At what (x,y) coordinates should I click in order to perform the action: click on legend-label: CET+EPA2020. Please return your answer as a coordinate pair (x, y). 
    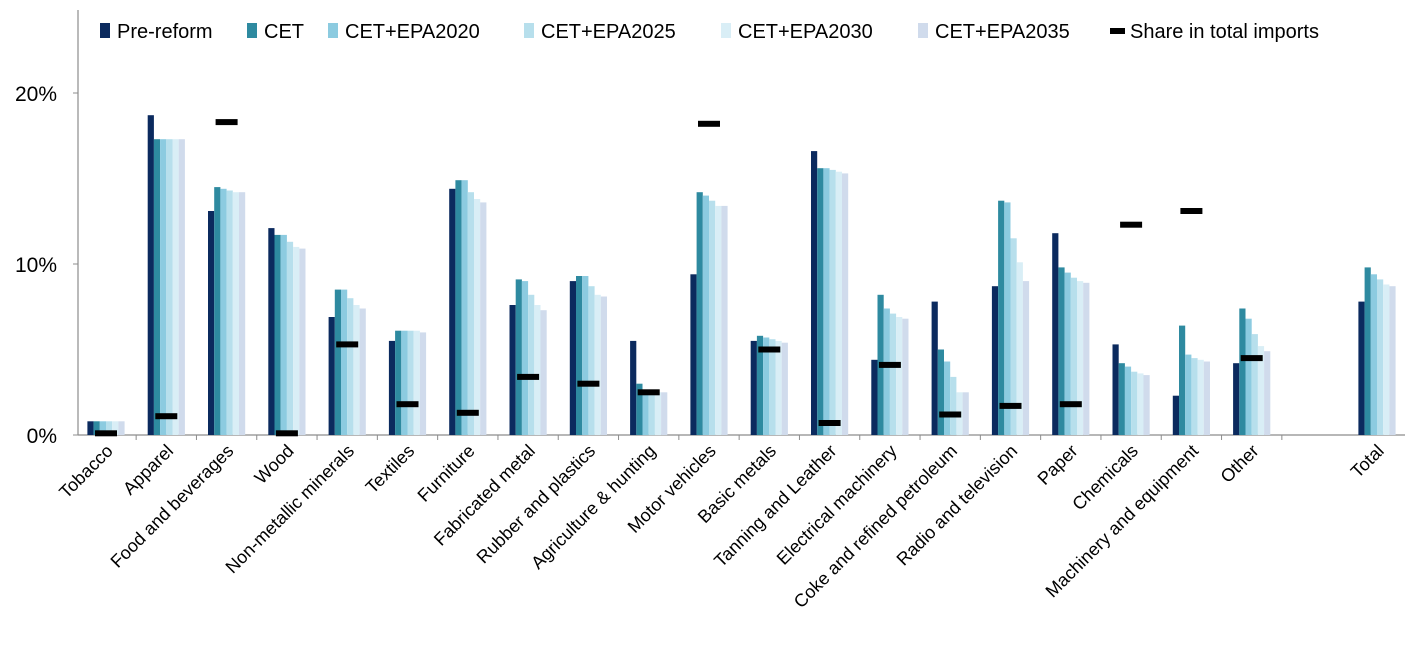
    Looking at the image, I should click on (412, 32).